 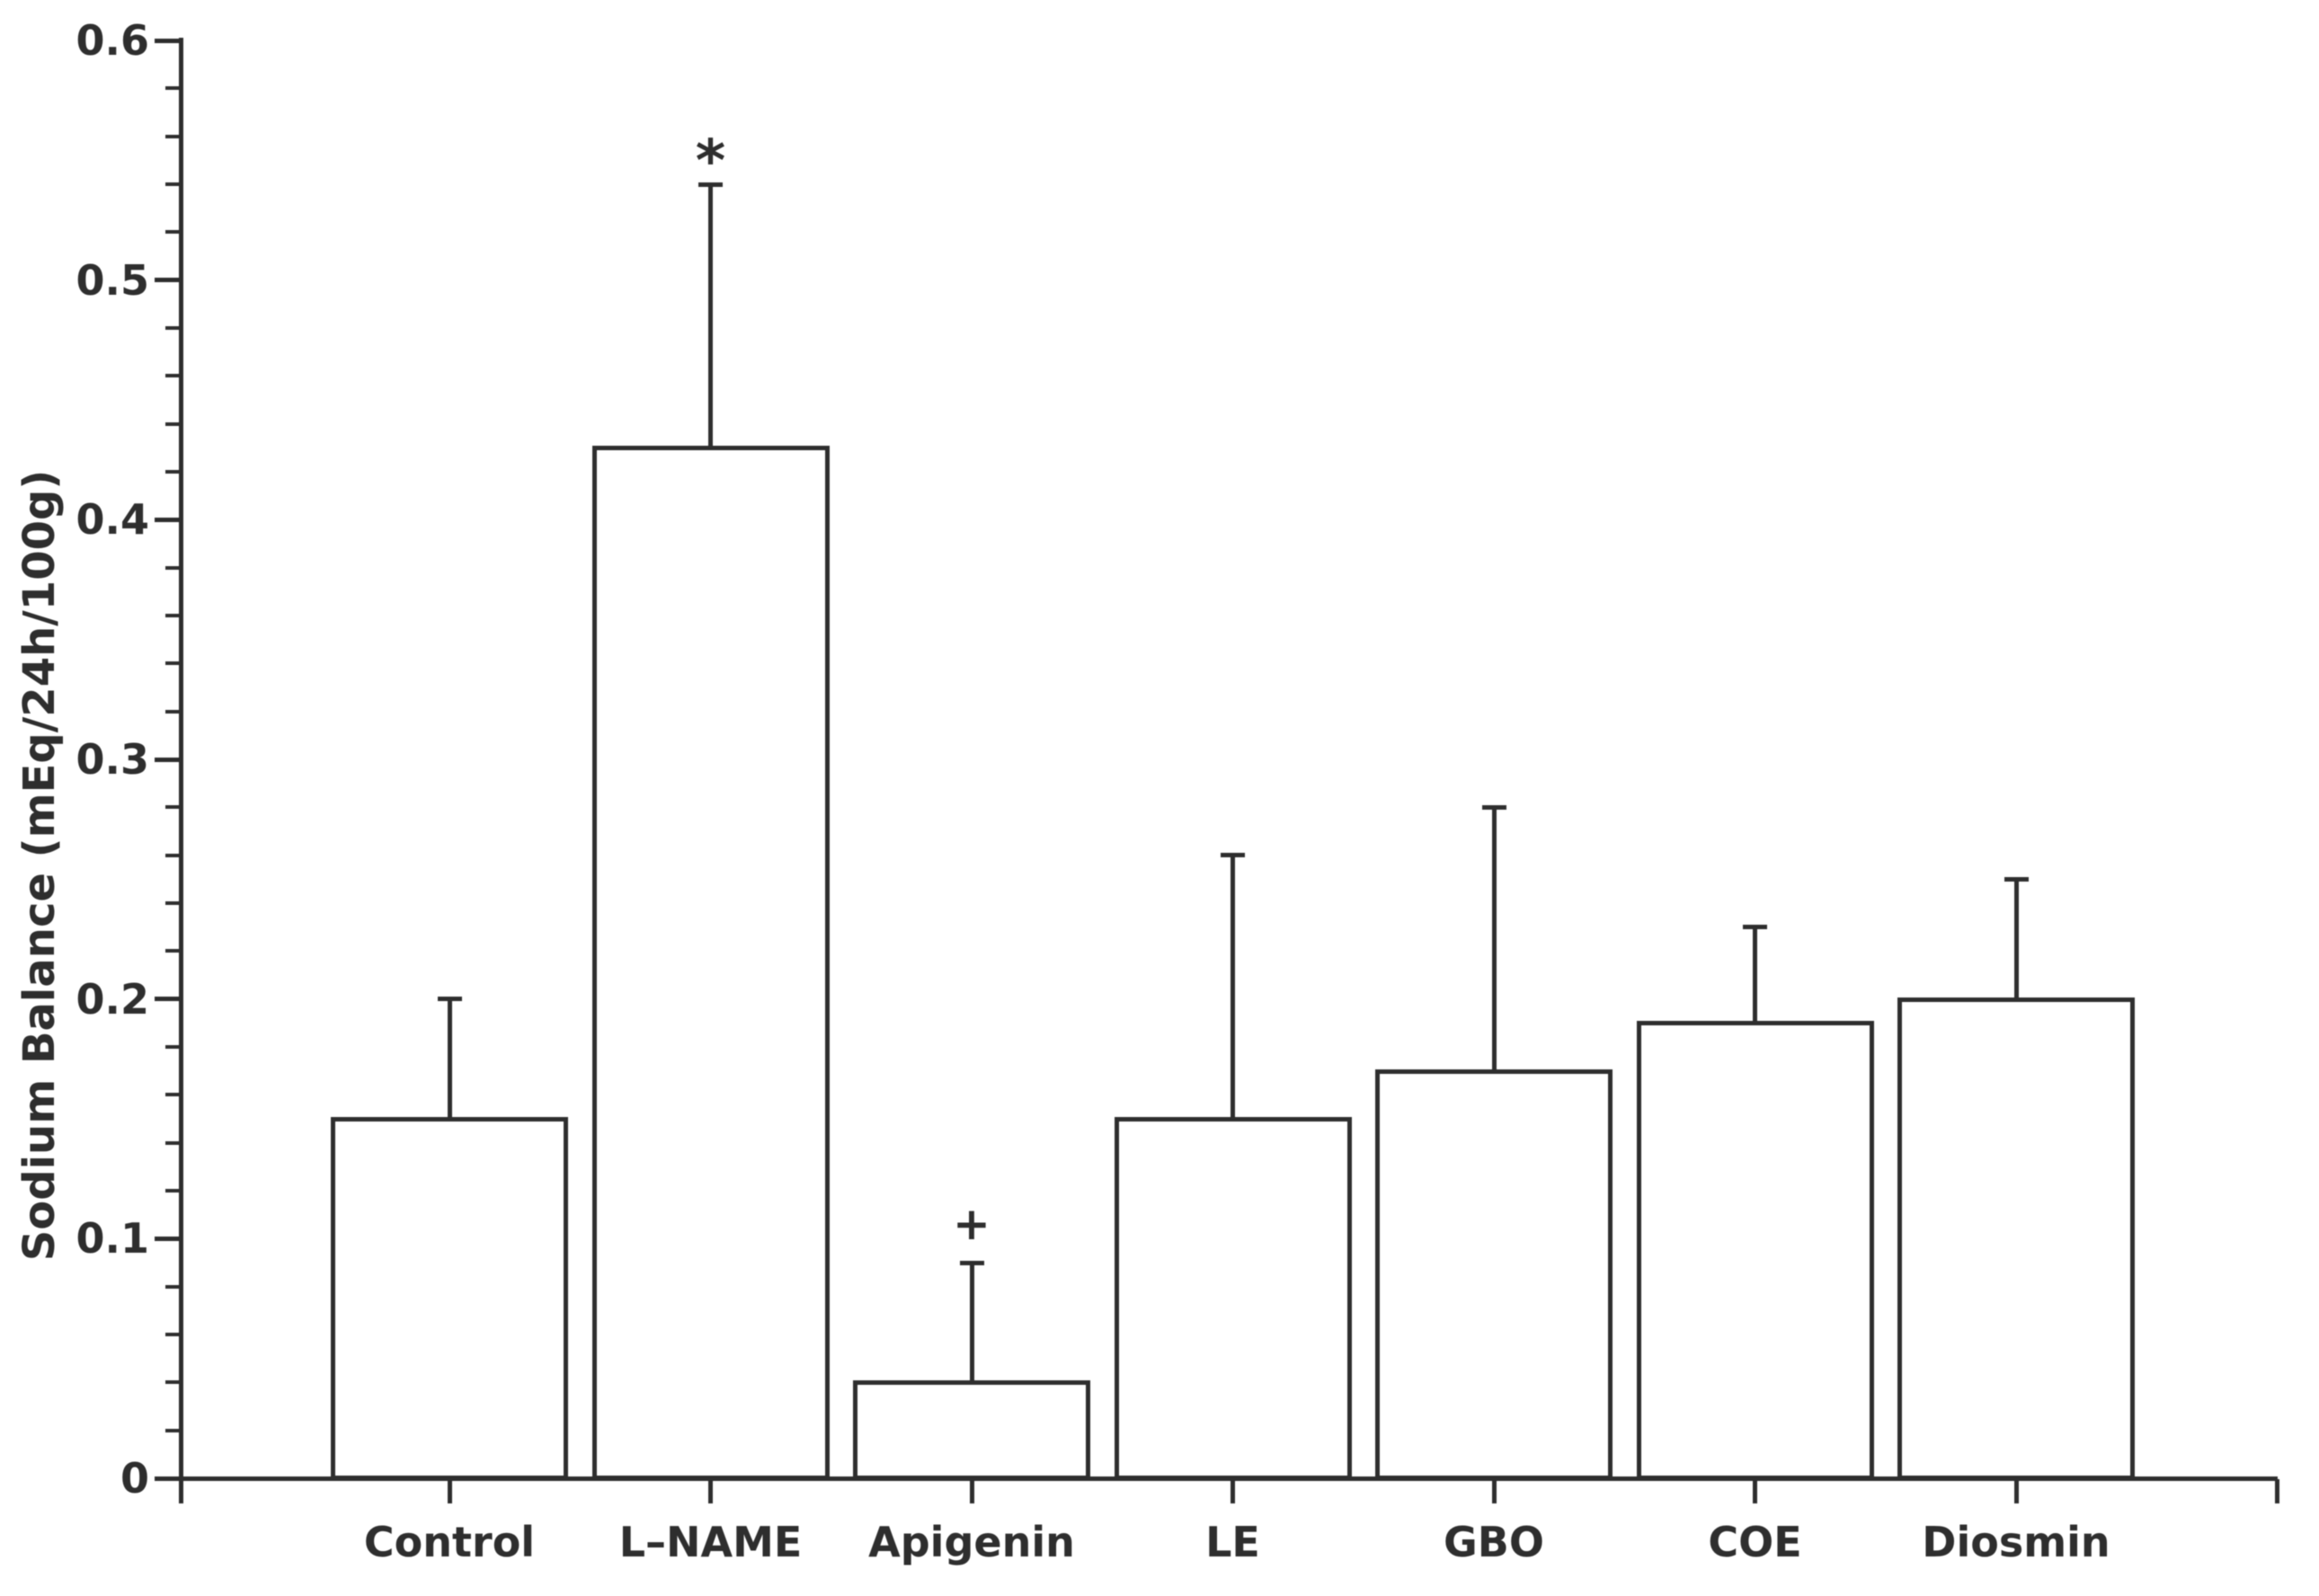 I want to click on bar-control, so click(x=449, y=1298).